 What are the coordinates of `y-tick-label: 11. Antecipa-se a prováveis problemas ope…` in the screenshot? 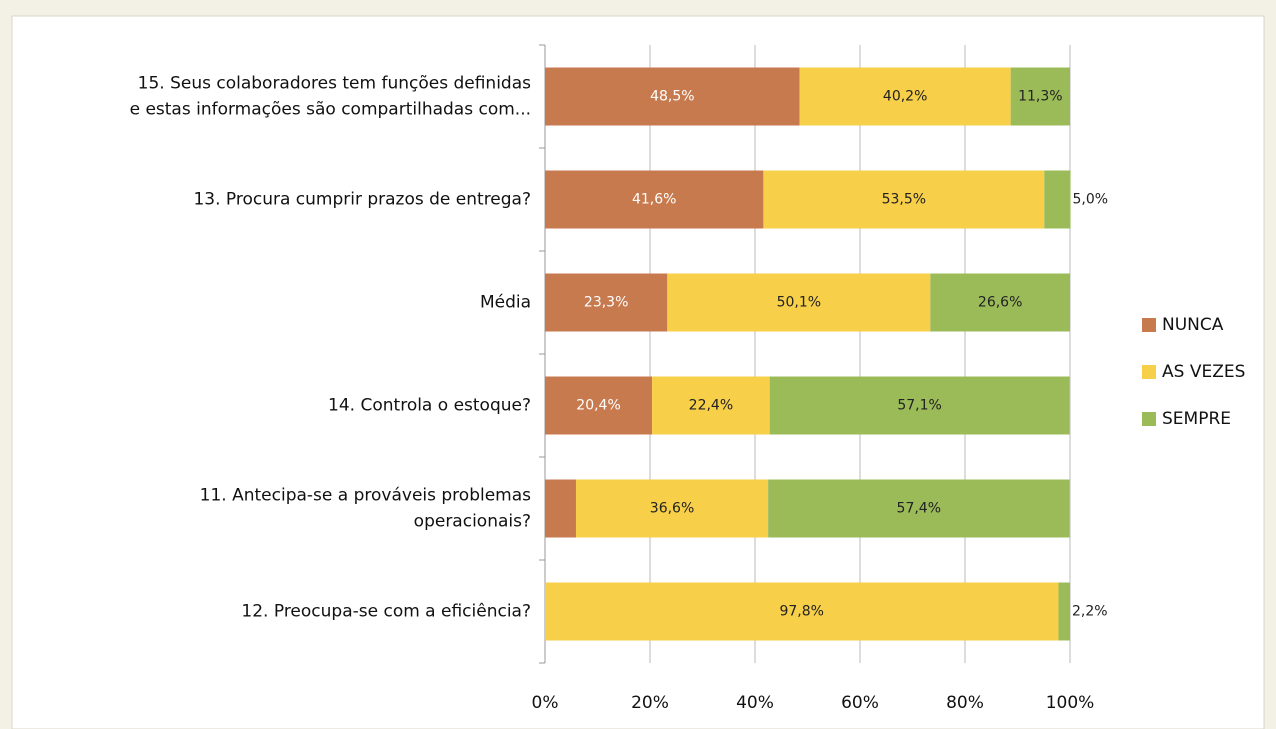 It's located at (365, 509).